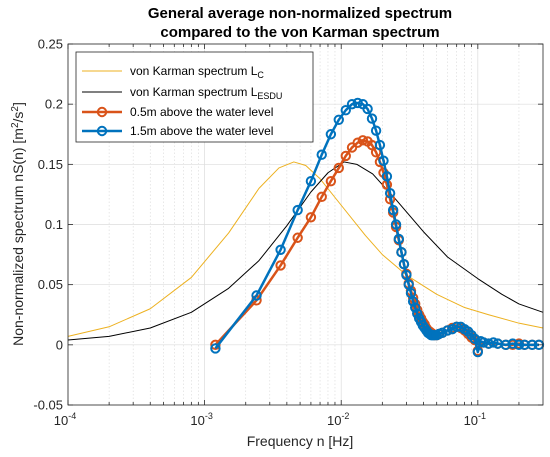  What do you see at coordinates (194, 92) in the screenshot?
I see `legend-label-karman-lesdu-main: von Karman spectrum L` at bounding box center [194, 92].